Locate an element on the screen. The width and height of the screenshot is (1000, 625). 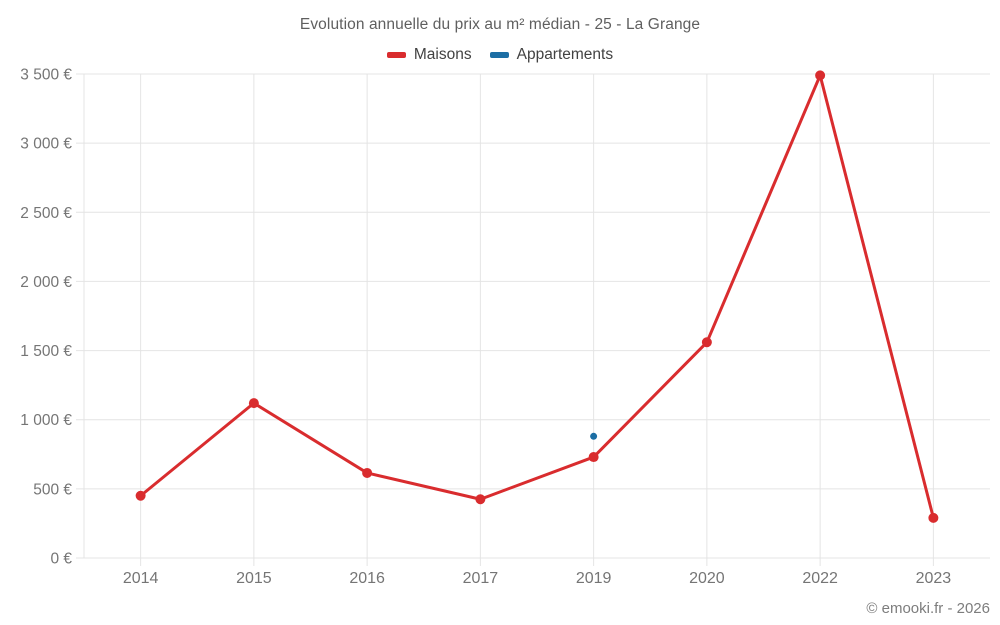
y-axis-tick-label: 2 000 € is located at coordinates (46, 282).